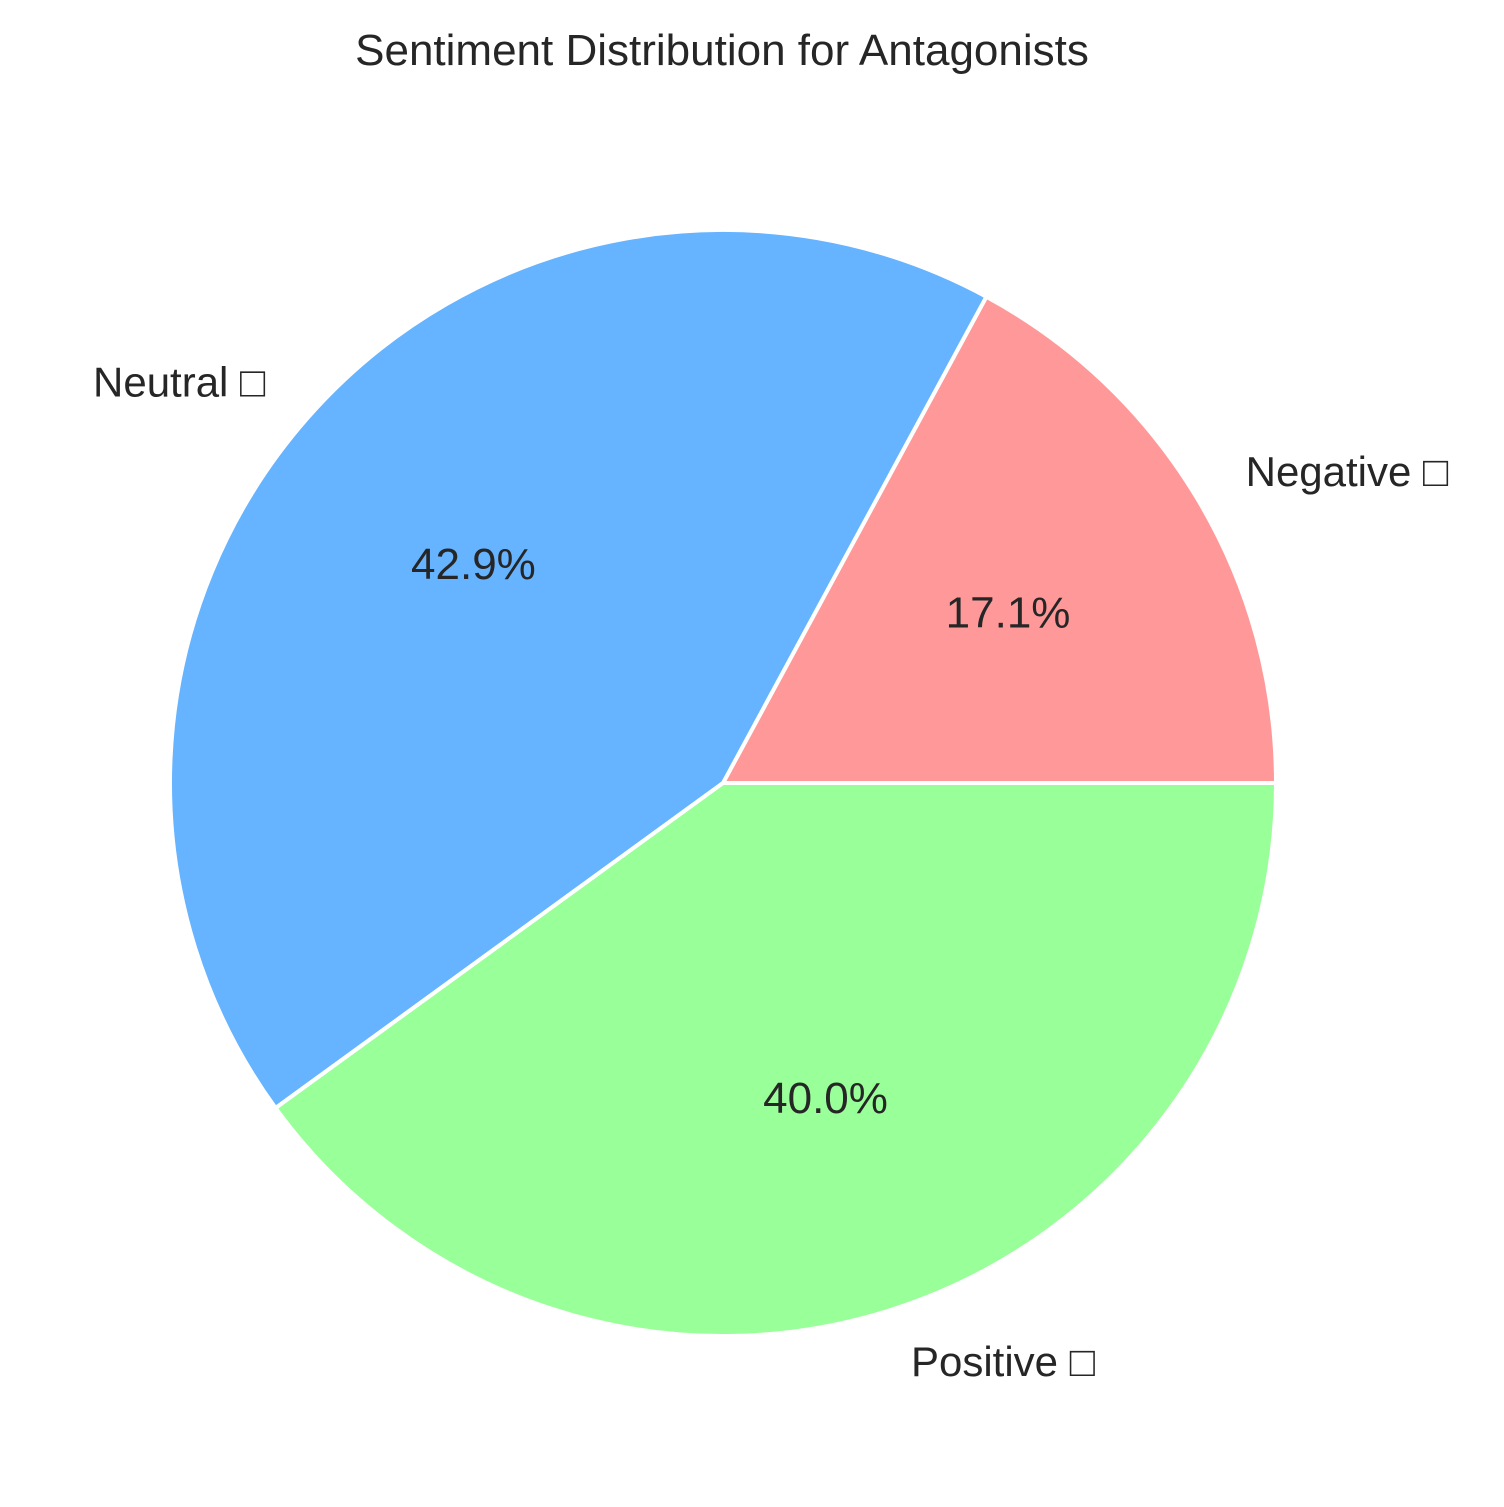  What do you see at coordinates (1003, 1361) in the screenshot?
I see `slice-label-2: Positive □` at bounding box center [1003, 1361].